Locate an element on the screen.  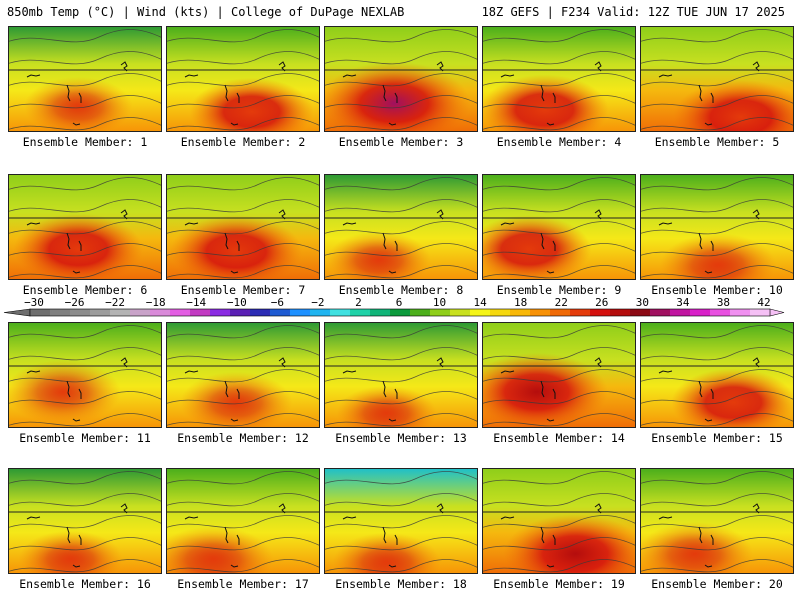
colorbar-tick-label: 34 is located at coordinates (683, 302).